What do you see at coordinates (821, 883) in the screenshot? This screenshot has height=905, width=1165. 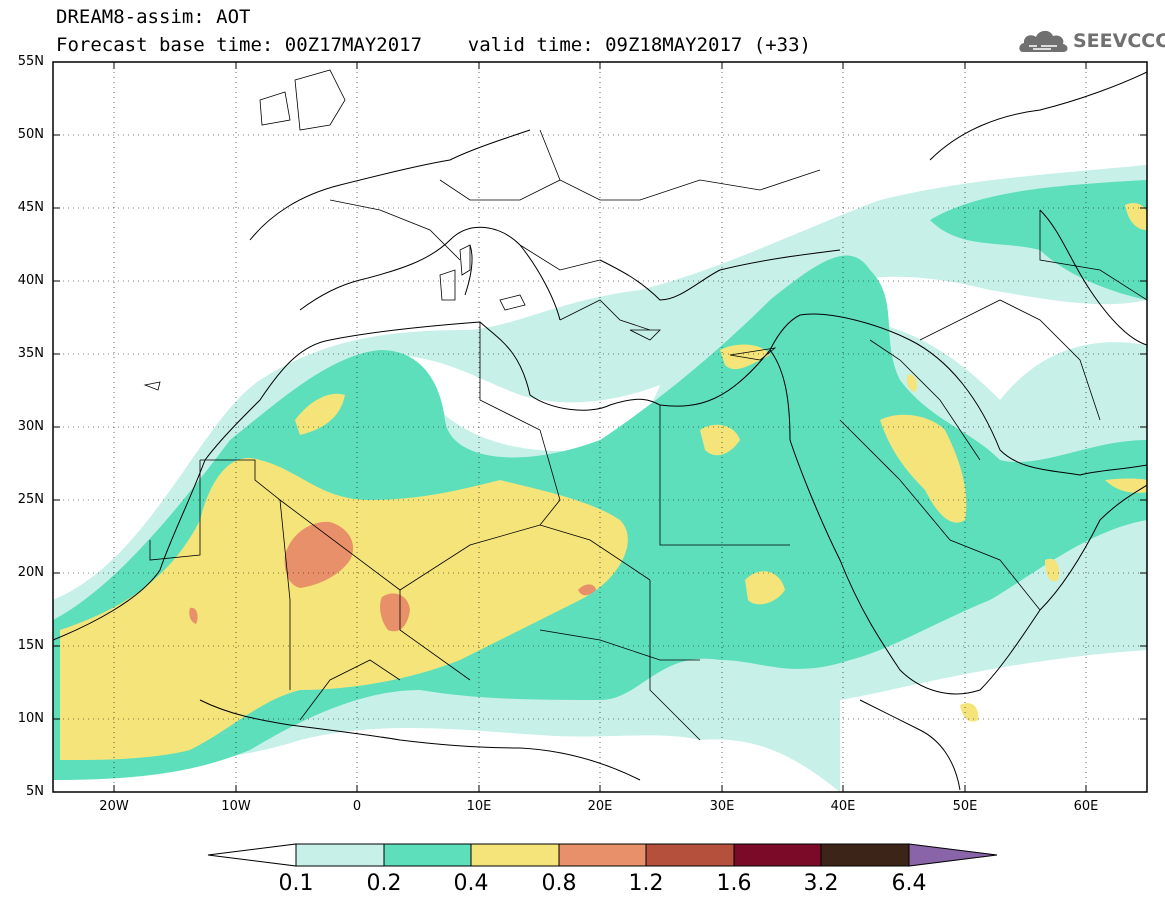 I see `colorbar-label-3-2: 3.2` at bounding box center [821, 883].